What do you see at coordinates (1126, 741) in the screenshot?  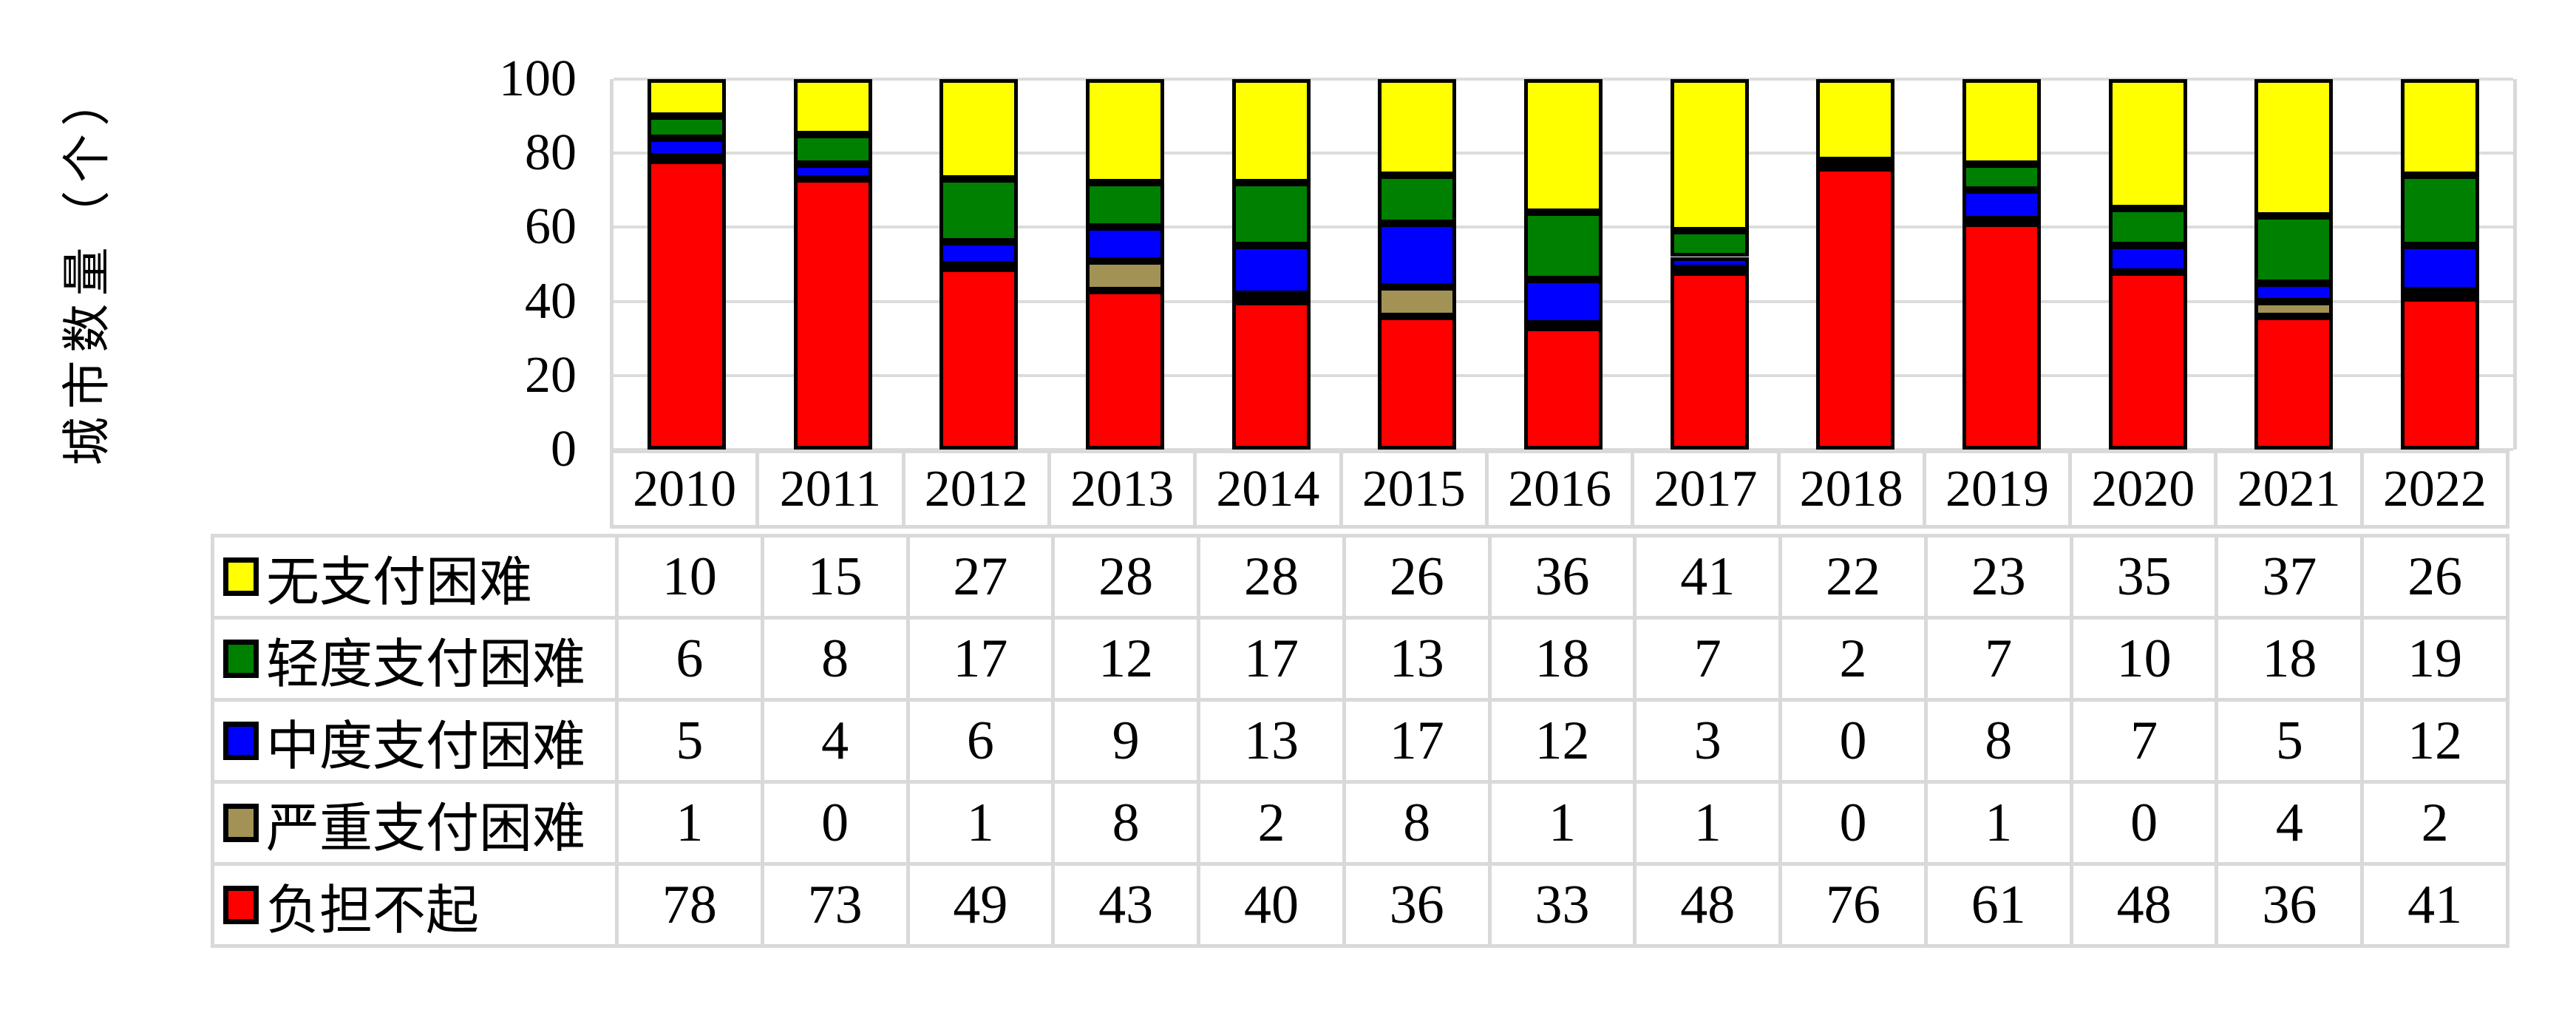 I see `table-value-cell: 9` at bounding box center [1126, 741].